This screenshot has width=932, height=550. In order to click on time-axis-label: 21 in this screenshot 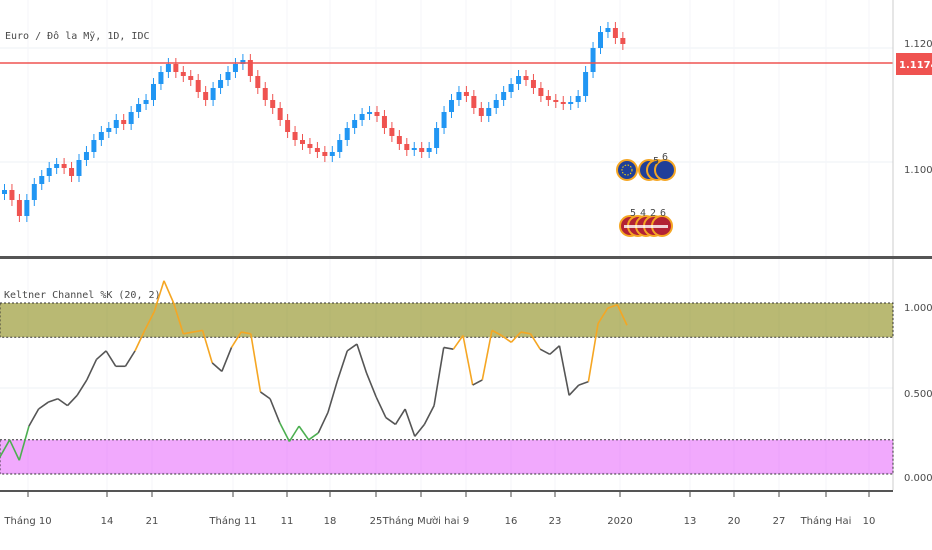, I will do `click(152, 521)`.